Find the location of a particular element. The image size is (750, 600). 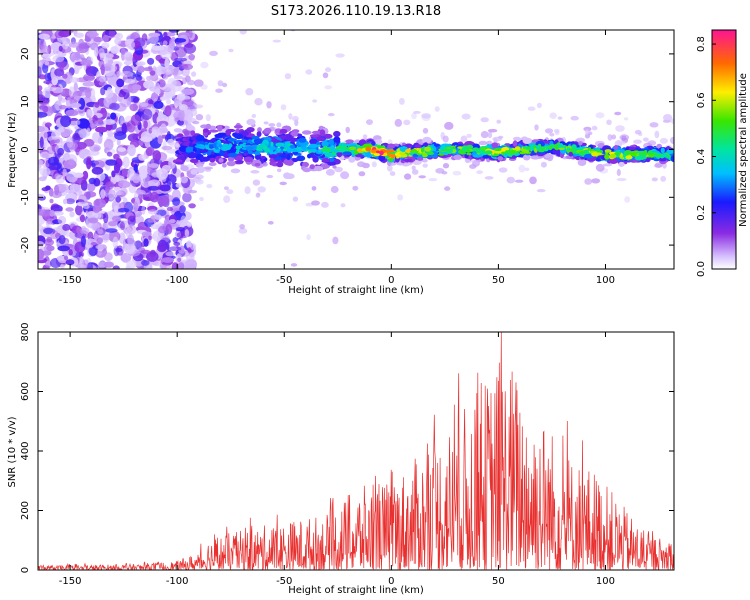

spectrogram-y-tick-label: 10 is located at coordinates (25, 101).